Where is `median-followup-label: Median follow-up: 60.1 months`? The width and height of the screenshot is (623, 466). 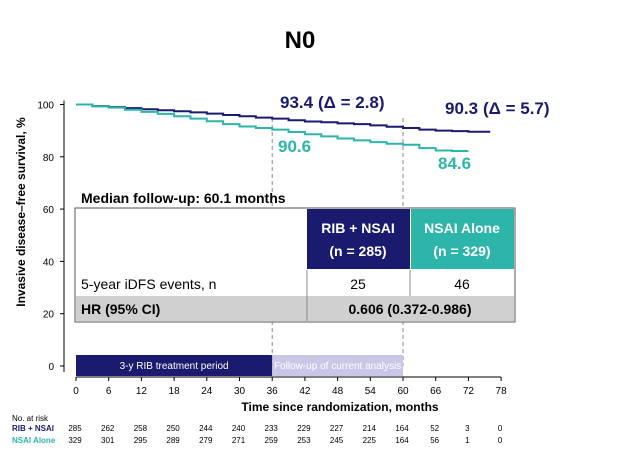
median-followup-label: Median follow-up: 60.1 months is located at coordinates (183, 198).